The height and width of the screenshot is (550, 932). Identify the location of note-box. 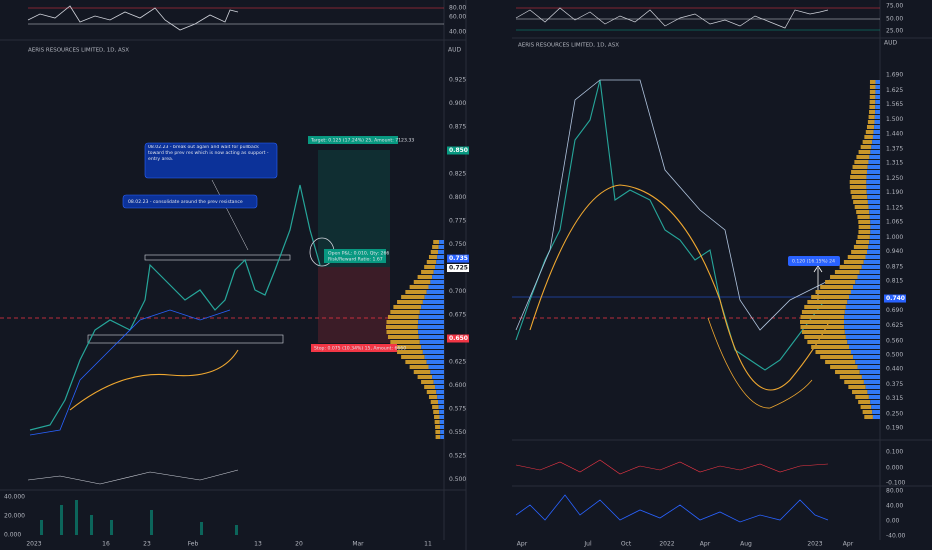
(190, 201).